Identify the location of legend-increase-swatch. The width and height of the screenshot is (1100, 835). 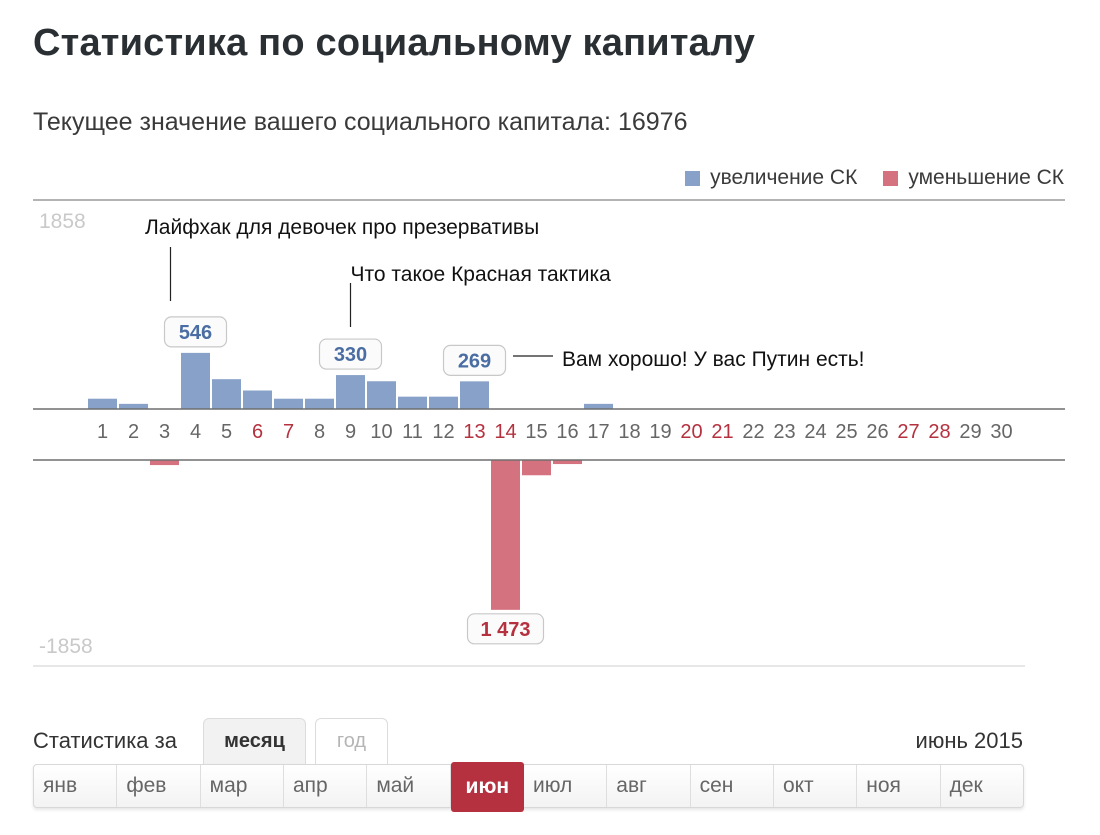
(693, 178).